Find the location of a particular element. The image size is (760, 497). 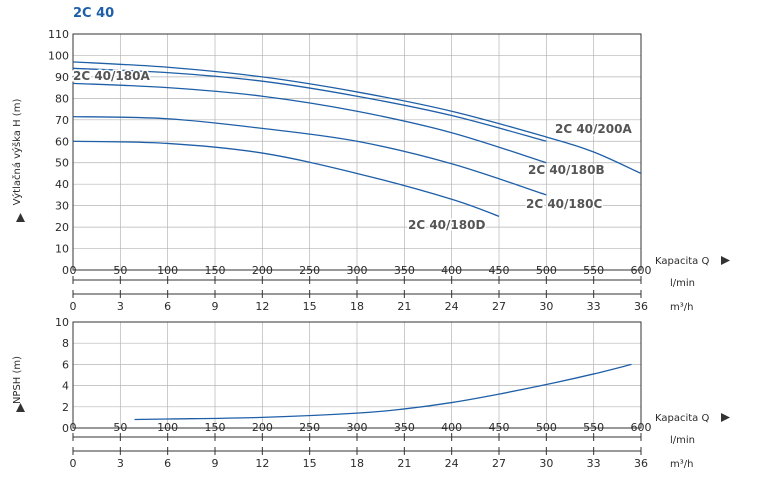

series-label: 2C 40/180C is located at coordinates (564, 204).